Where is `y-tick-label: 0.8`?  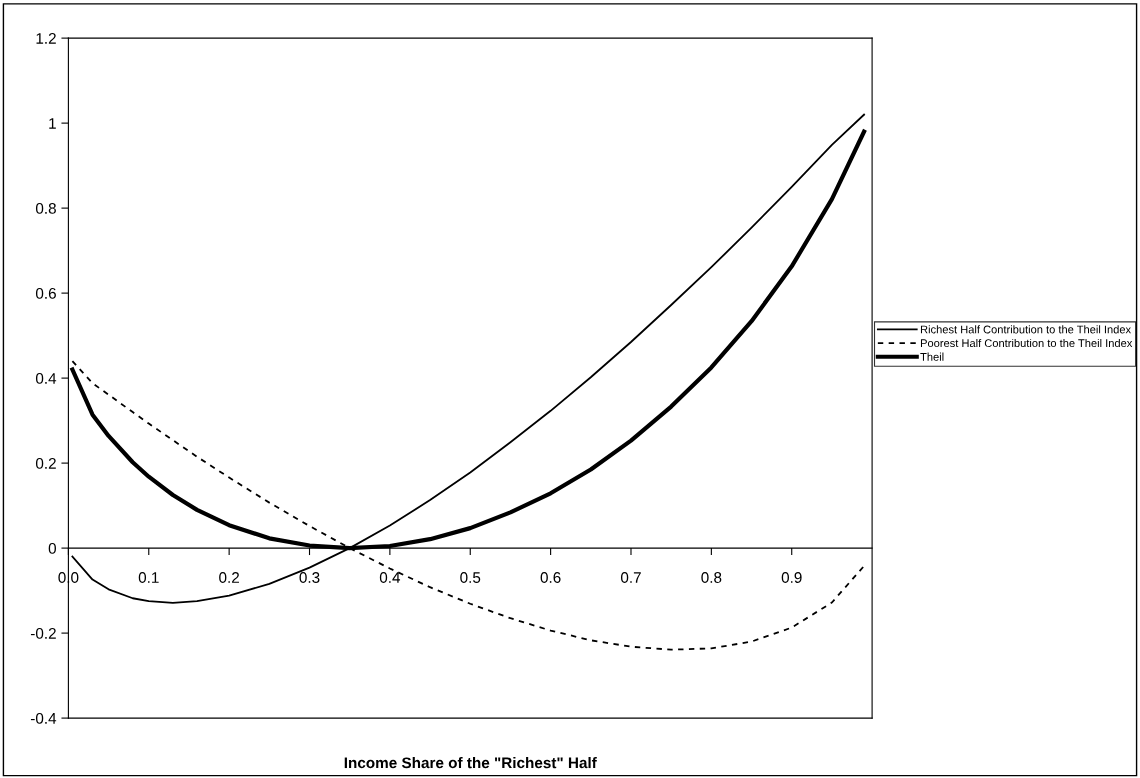 y-tick-label: 0.8 is located at coordinates (45, 208).